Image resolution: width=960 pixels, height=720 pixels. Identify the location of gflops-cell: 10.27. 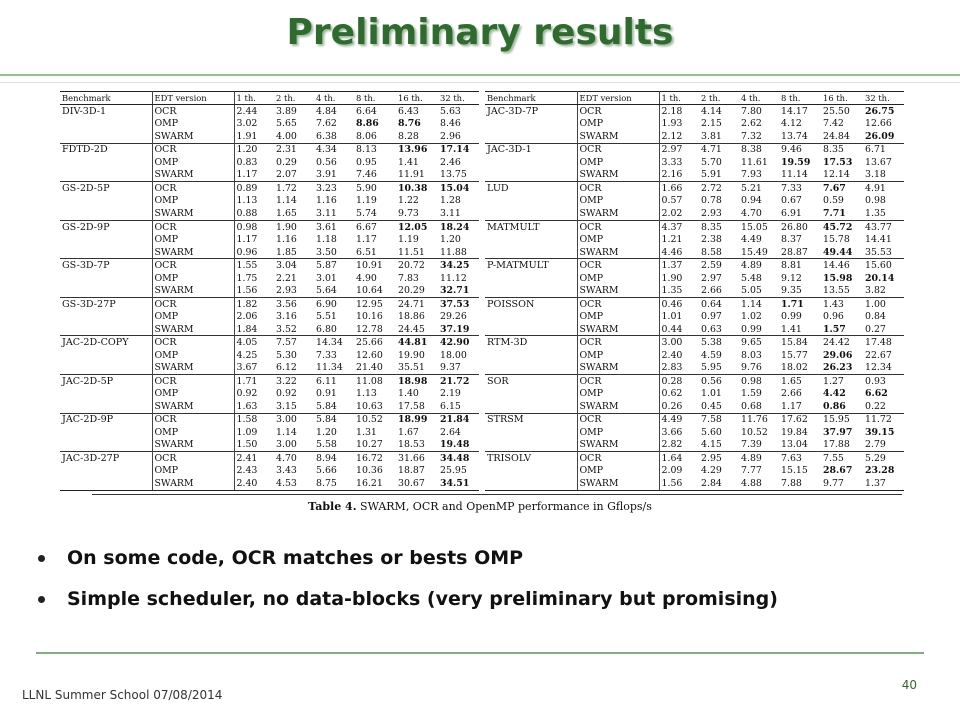
(369, 445).